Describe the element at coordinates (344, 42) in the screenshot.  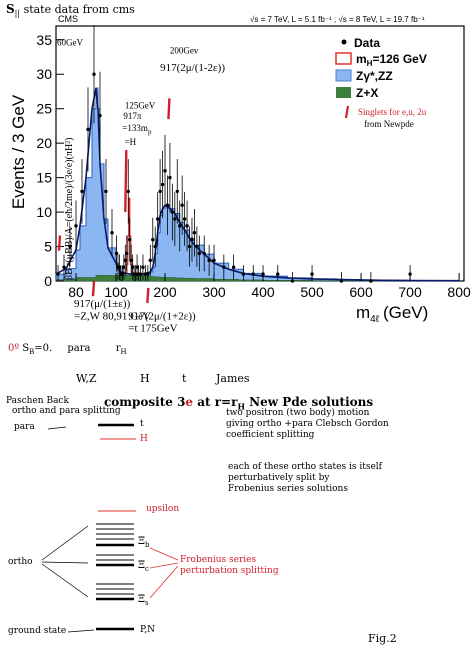
I see `legend-data-marker` at that location.